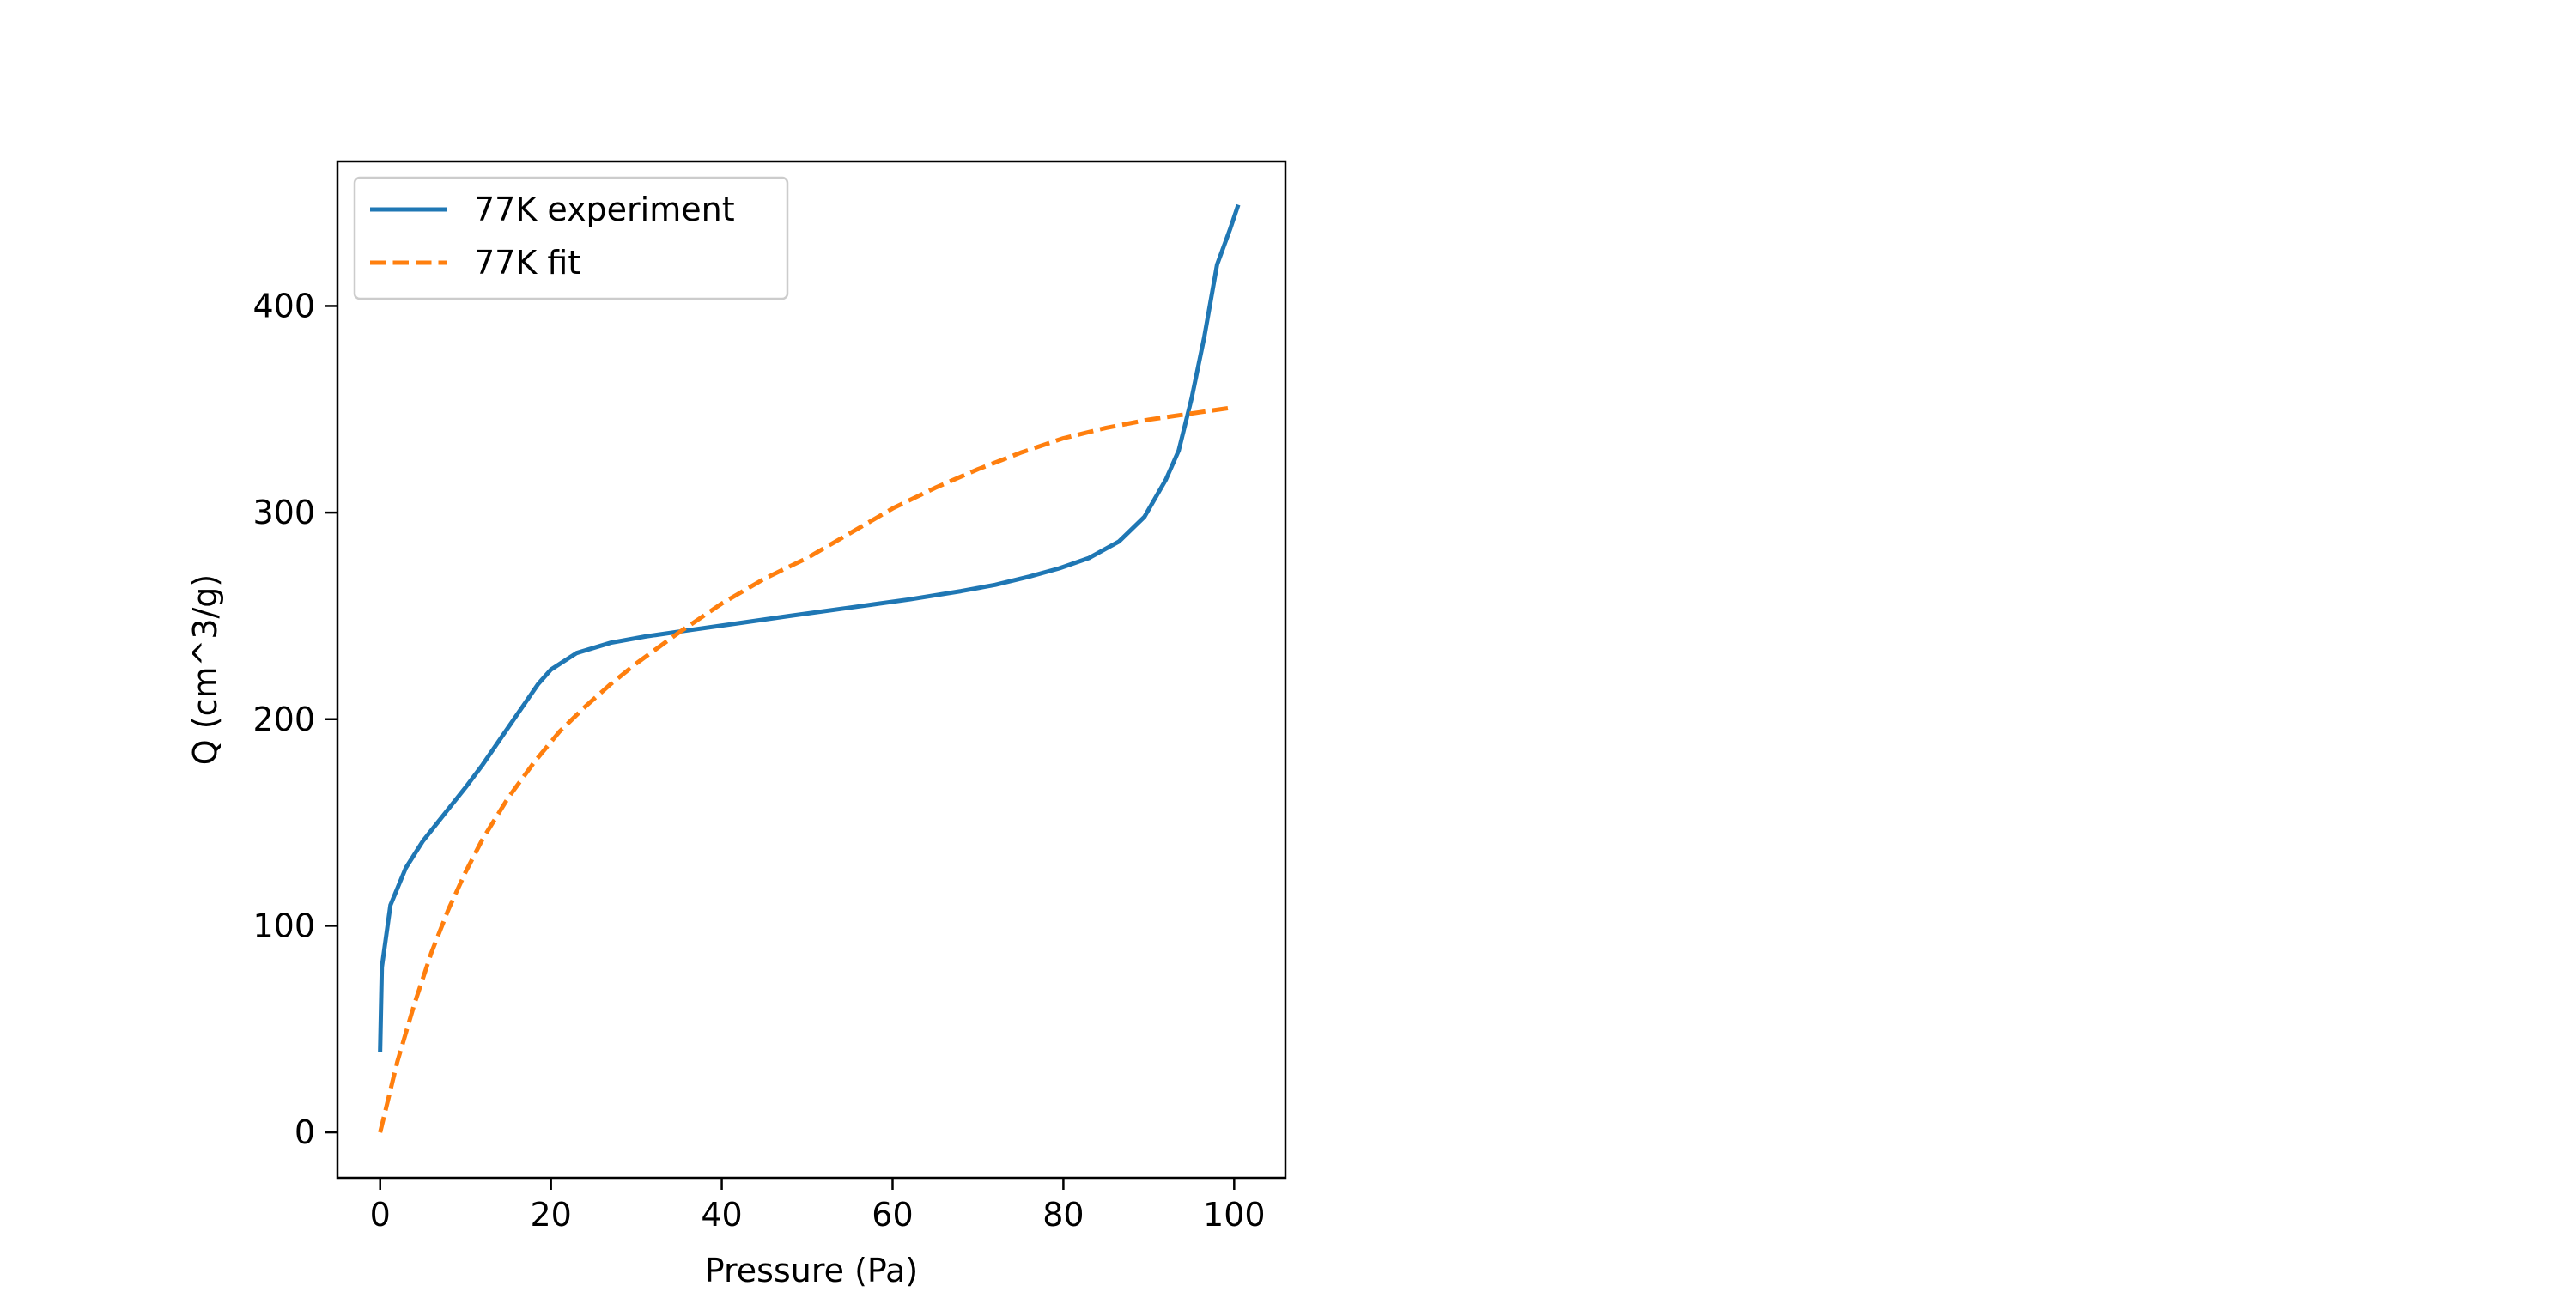 This screenshot has width=2576, height=1292. What do you see at coordinates (722, 1215) in the screenshot?
I see `x-tick-label: 40` at bounding box center [722, 1215].